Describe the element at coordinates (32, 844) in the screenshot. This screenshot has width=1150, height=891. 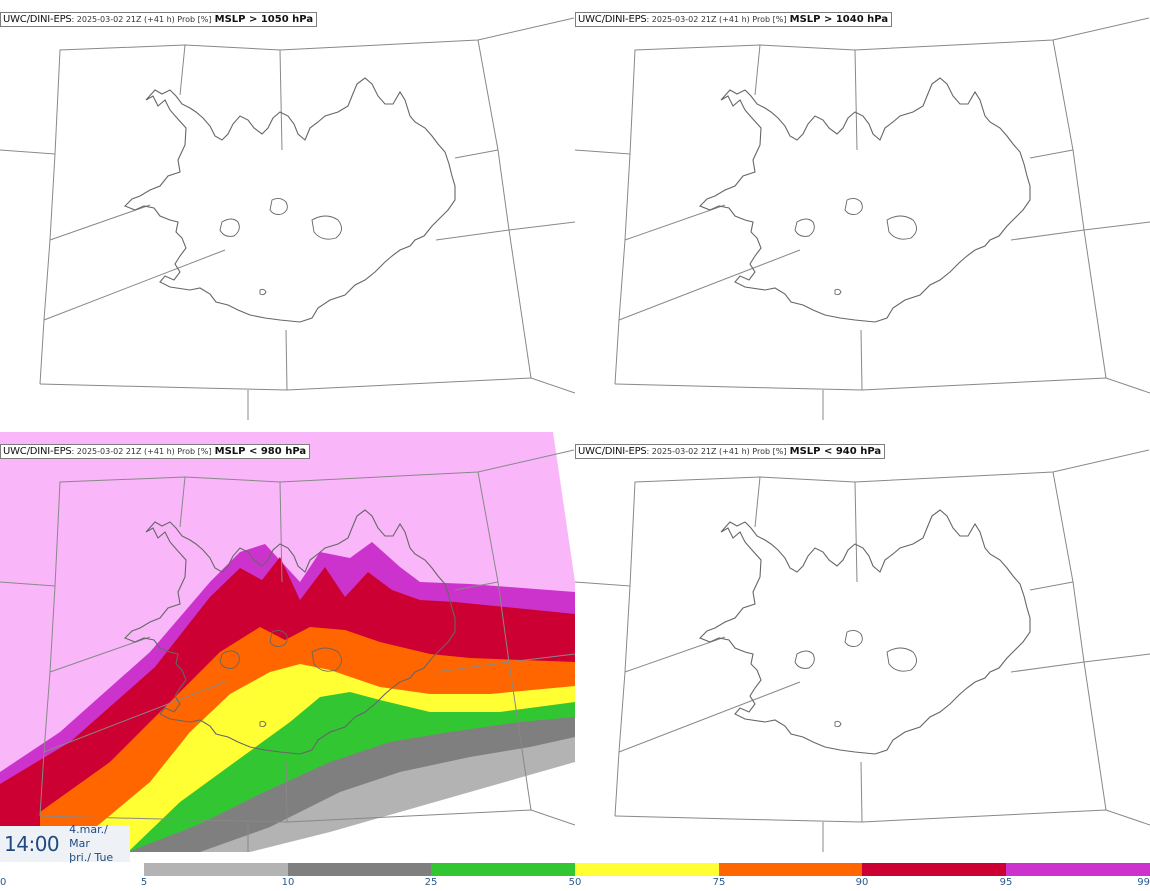
I see `valid-time: 14:00` at that location.